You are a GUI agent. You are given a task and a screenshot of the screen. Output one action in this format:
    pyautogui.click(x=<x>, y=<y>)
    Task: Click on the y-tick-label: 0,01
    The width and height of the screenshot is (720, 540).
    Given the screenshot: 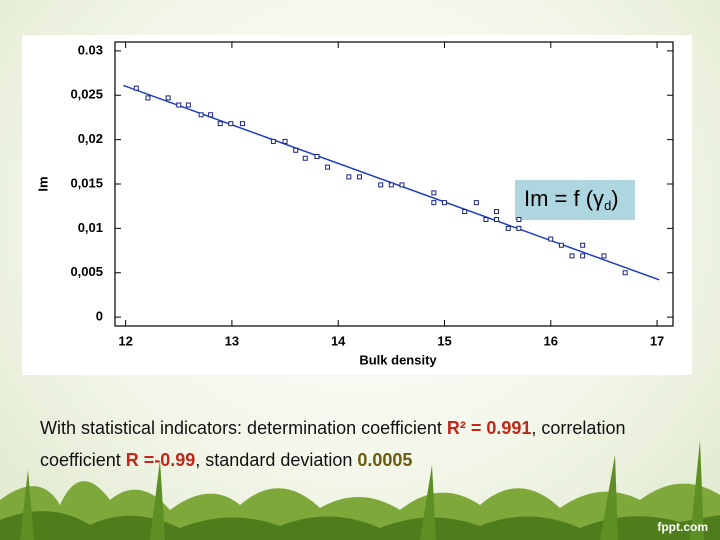 What is the action you would take?
    pyautogui.click(x=90, y=227)
    